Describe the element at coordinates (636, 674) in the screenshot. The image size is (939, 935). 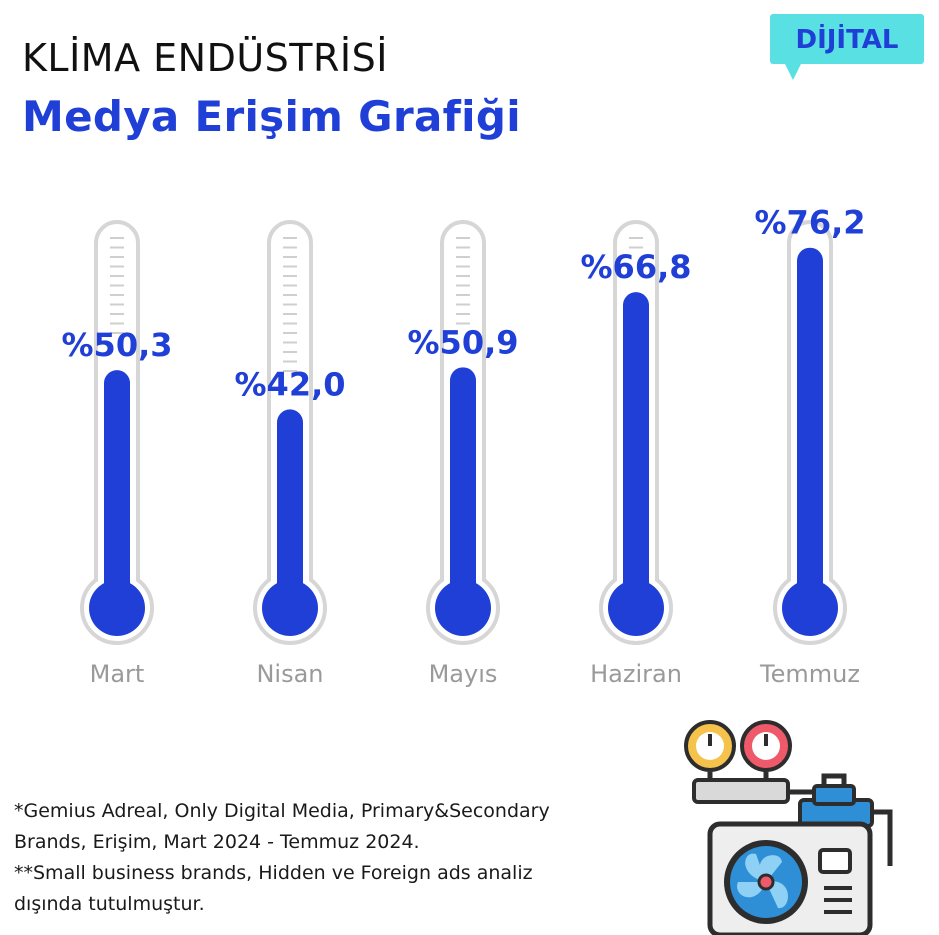
I see `x-tick-label: Haziran` at that location.